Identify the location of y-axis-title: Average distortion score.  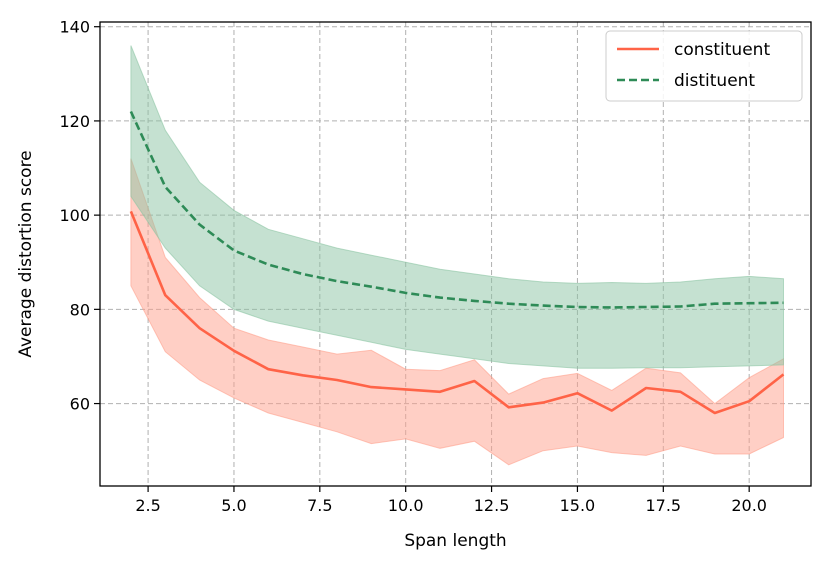
(26, 253).